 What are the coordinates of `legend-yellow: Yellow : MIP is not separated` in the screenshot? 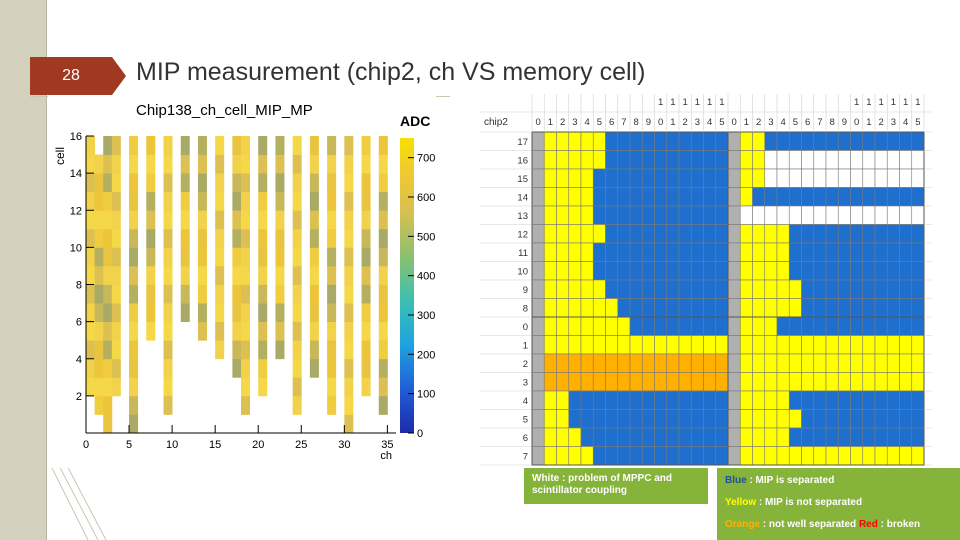 It's located at (793, 502).